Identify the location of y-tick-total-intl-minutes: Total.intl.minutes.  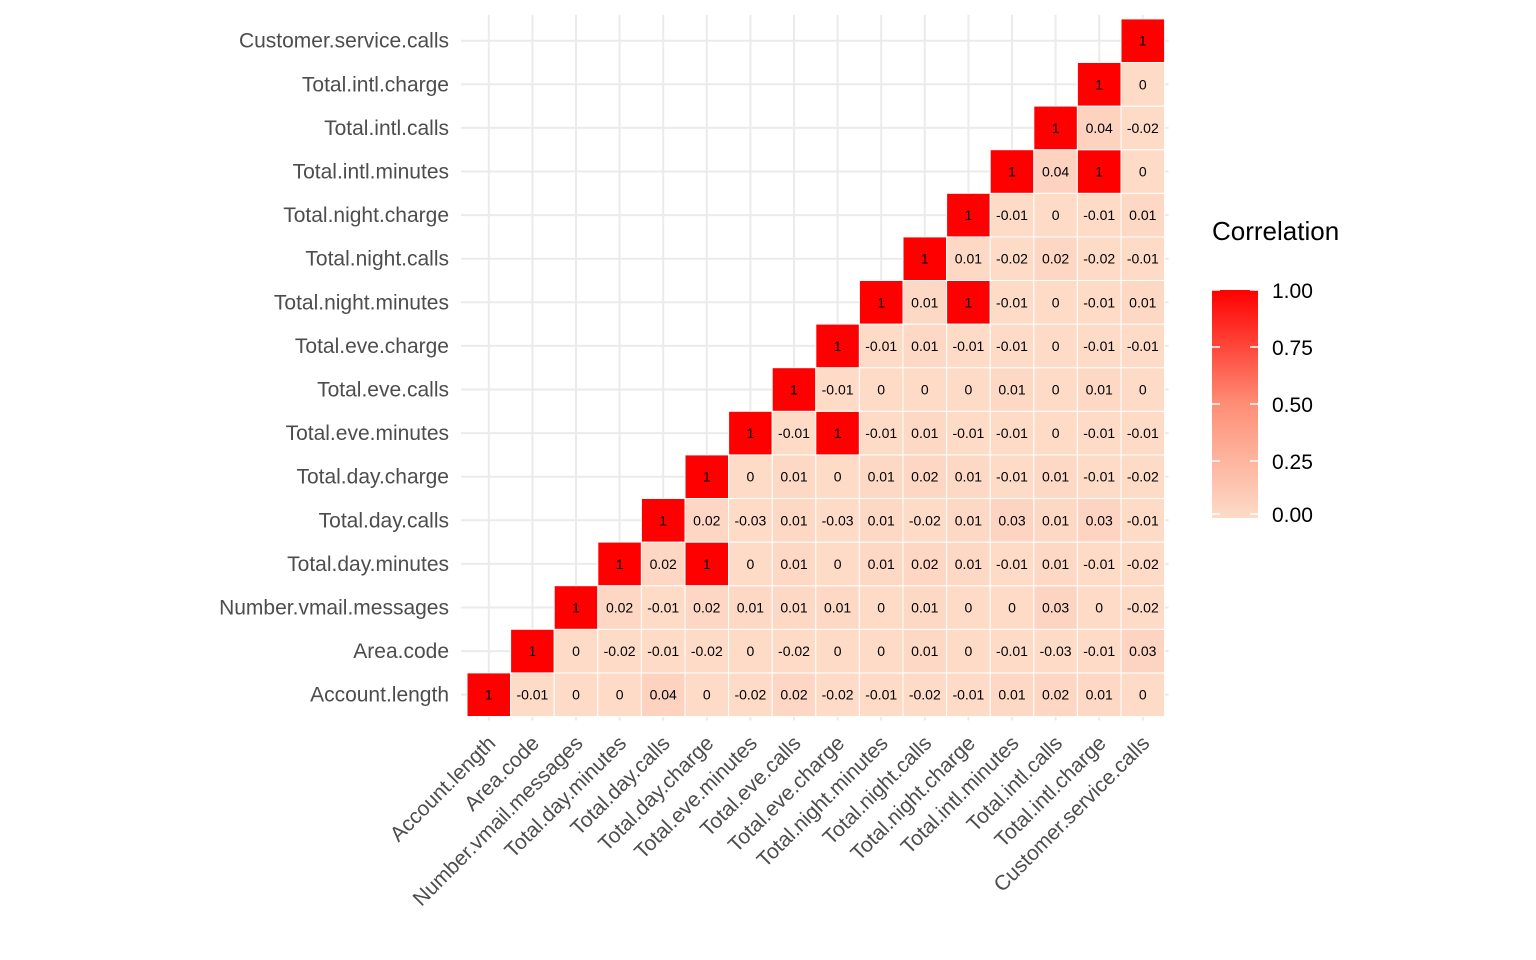
(371, 172).